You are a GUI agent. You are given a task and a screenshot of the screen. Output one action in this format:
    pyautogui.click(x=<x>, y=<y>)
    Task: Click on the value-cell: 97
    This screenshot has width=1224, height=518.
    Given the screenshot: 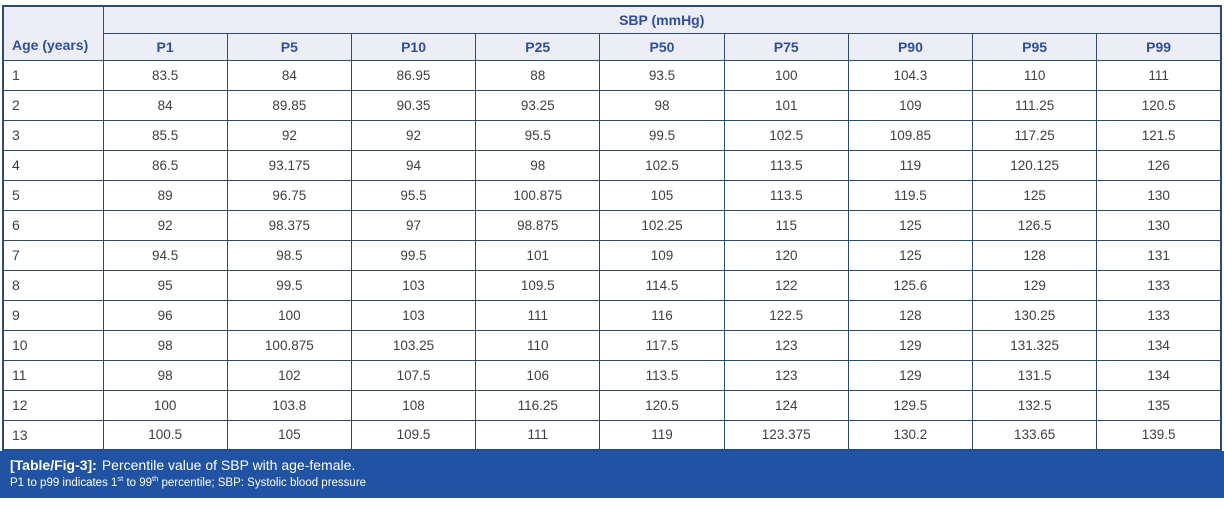 What is the action you would take?
    pyautogui.click(x=413, y=225)
    